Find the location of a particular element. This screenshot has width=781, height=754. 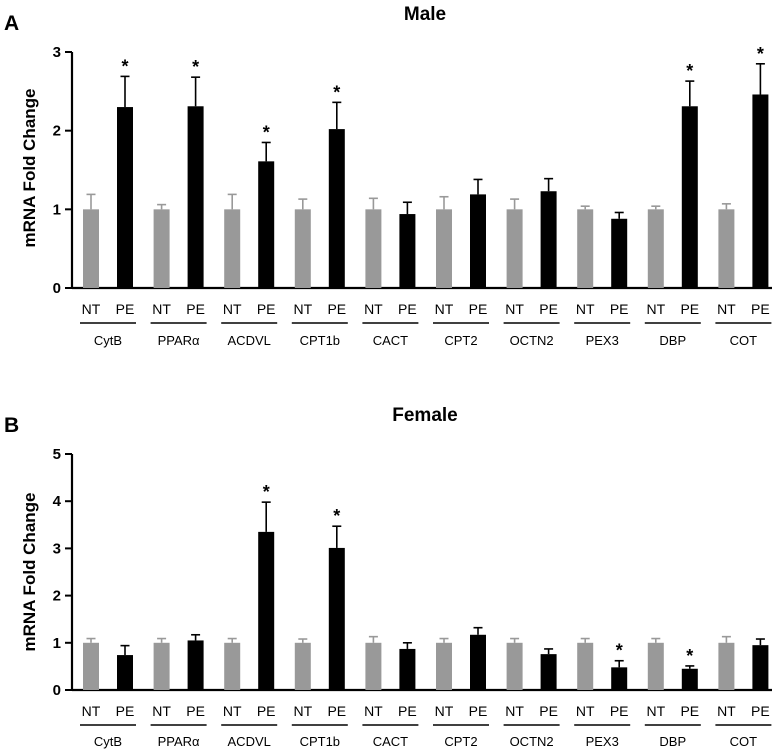

y-tick-label: 5 is located at coordinates (57, 454).